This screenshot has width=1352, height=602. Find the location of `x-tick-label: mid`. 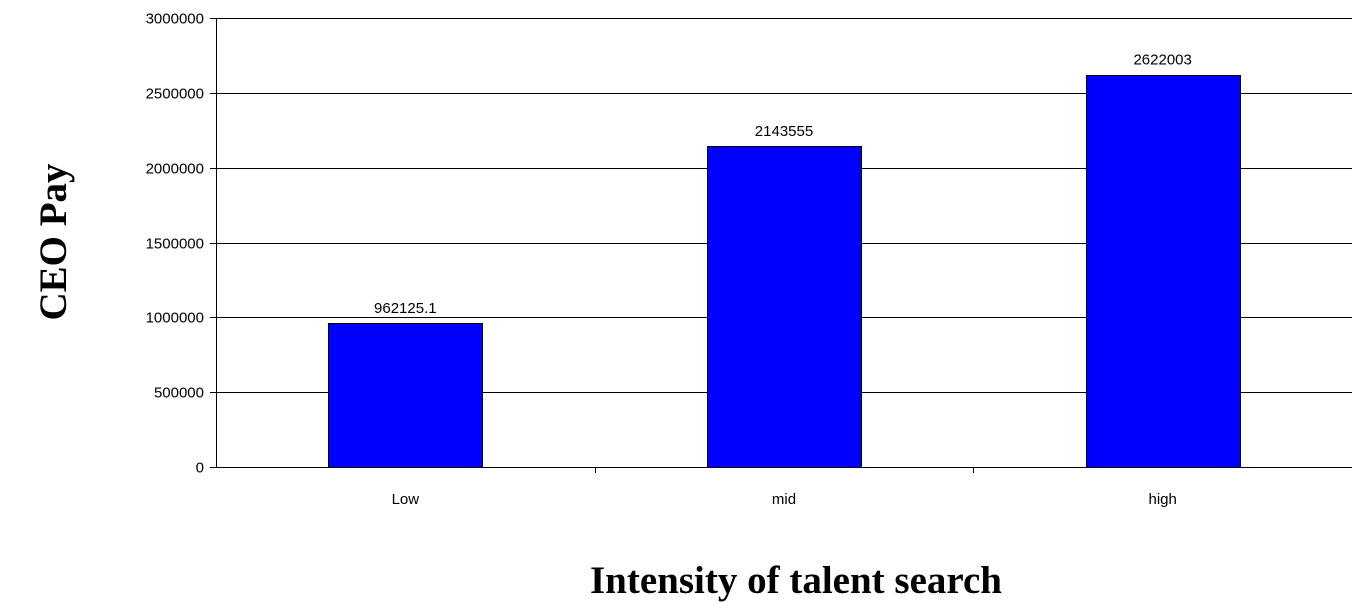

x-tick-label: mid is located at coordinates (784, 499).